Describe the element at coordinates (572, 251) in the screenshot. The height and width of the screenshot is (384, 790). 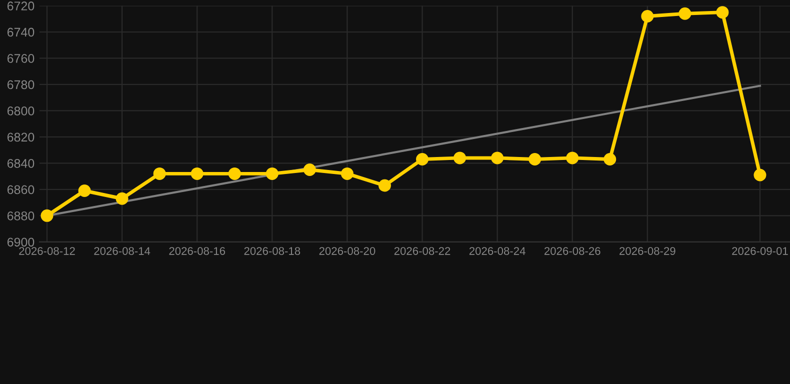
I see `x-tick-label: 2026-08-26` at that location.